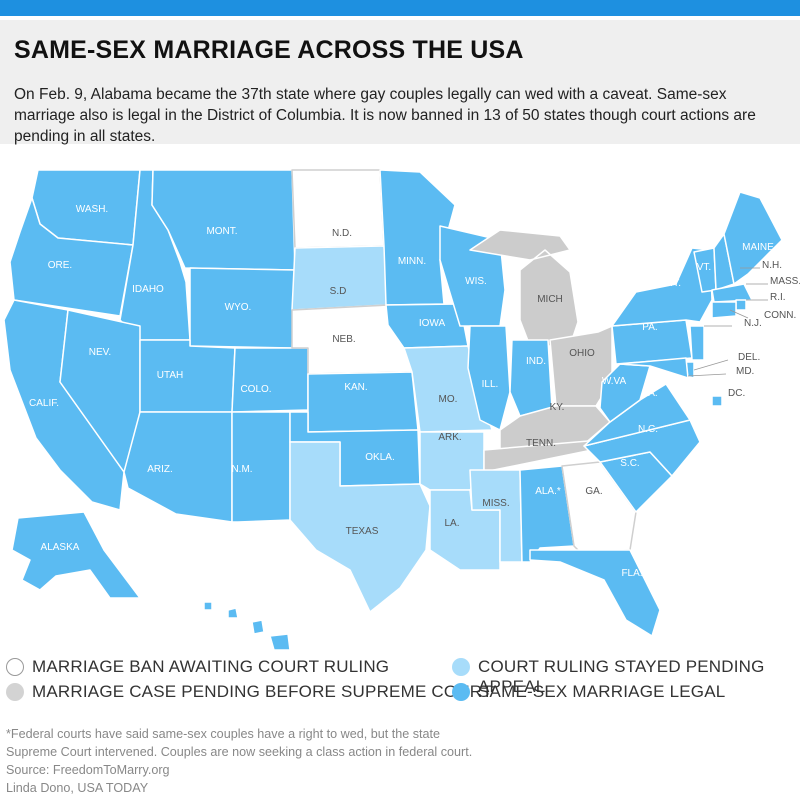 The height and width of the screenshot is (810, 800). What do you see at coordinates (412, 261) in the screenshot?
I see `state-label-minn: MINN.` at bounding box center [412, 261].